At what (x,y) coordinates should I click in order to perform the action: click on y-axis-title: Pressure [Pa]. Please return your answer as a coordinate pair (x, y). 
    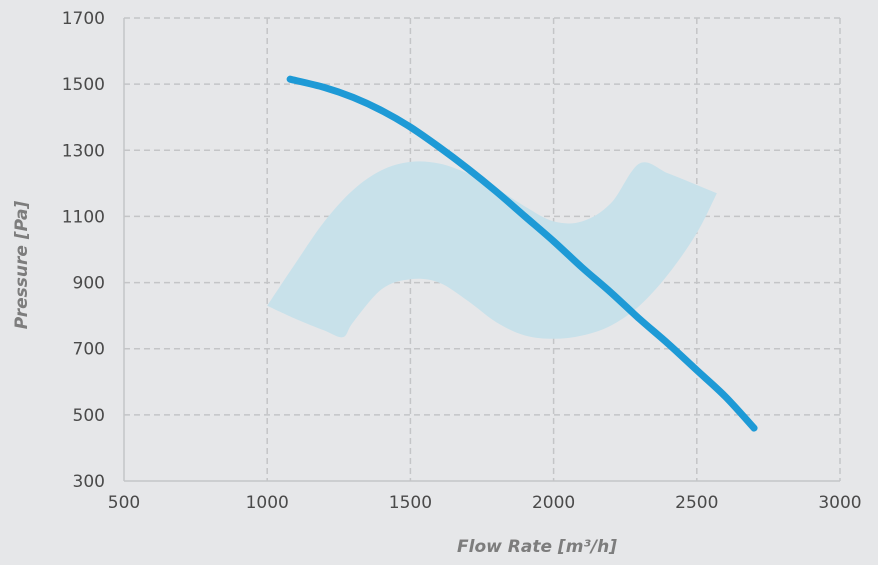
    Looking at the image, I should click on (22, 265).